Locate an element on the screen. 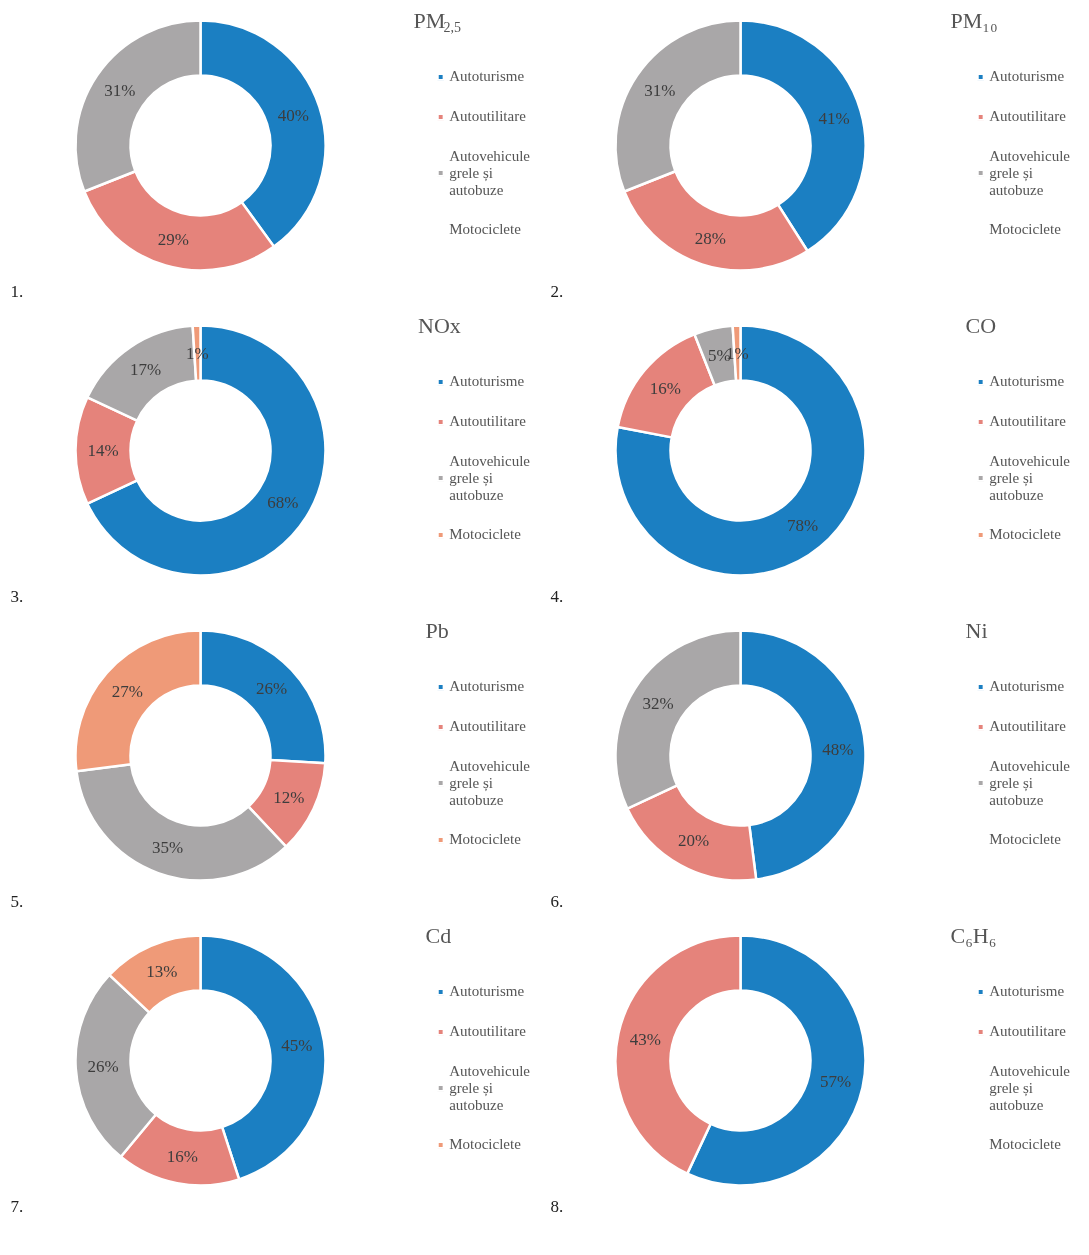 This screenshot has height=1255, width=1089. text: 3. is located at coordinates (17, 596).